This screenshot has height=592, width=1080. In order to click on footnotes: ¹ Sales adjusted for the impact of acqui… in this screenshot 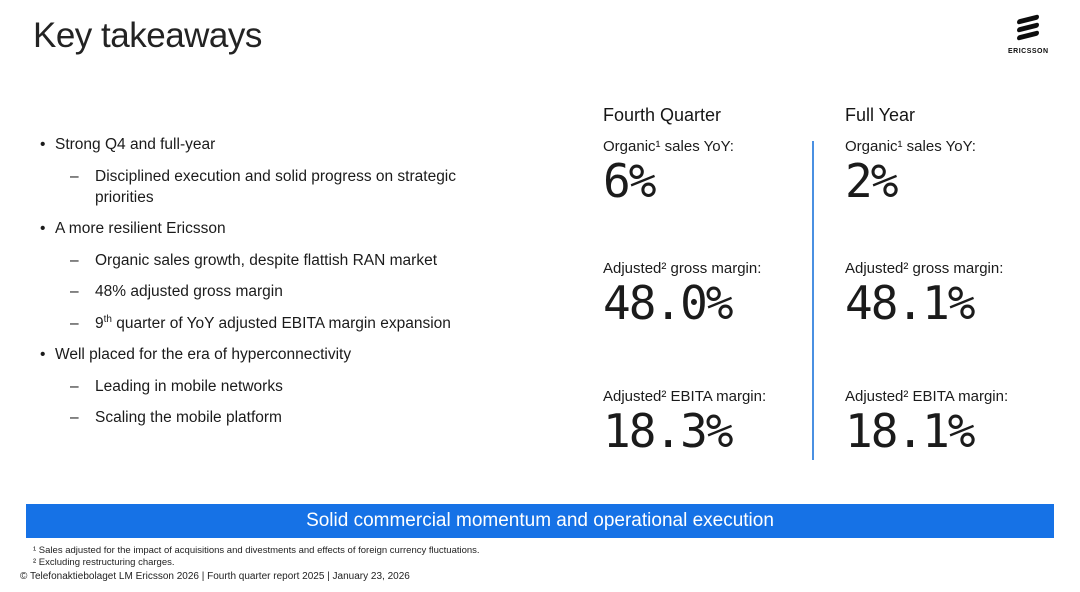, I will do `click(256, 556)`.